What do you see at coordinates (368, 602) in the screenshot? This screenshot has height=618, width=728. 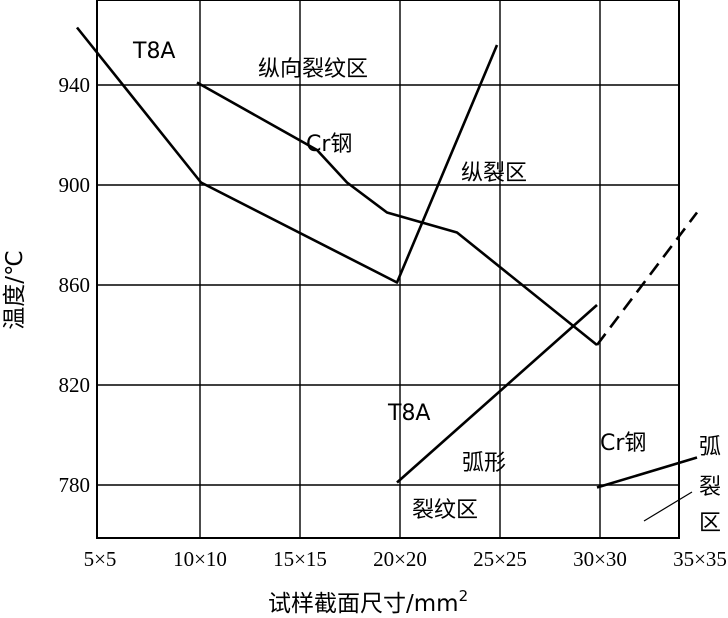 I see `x-axis-label: 试样截面尺寸/mm2` at bounding box center [368, 602].